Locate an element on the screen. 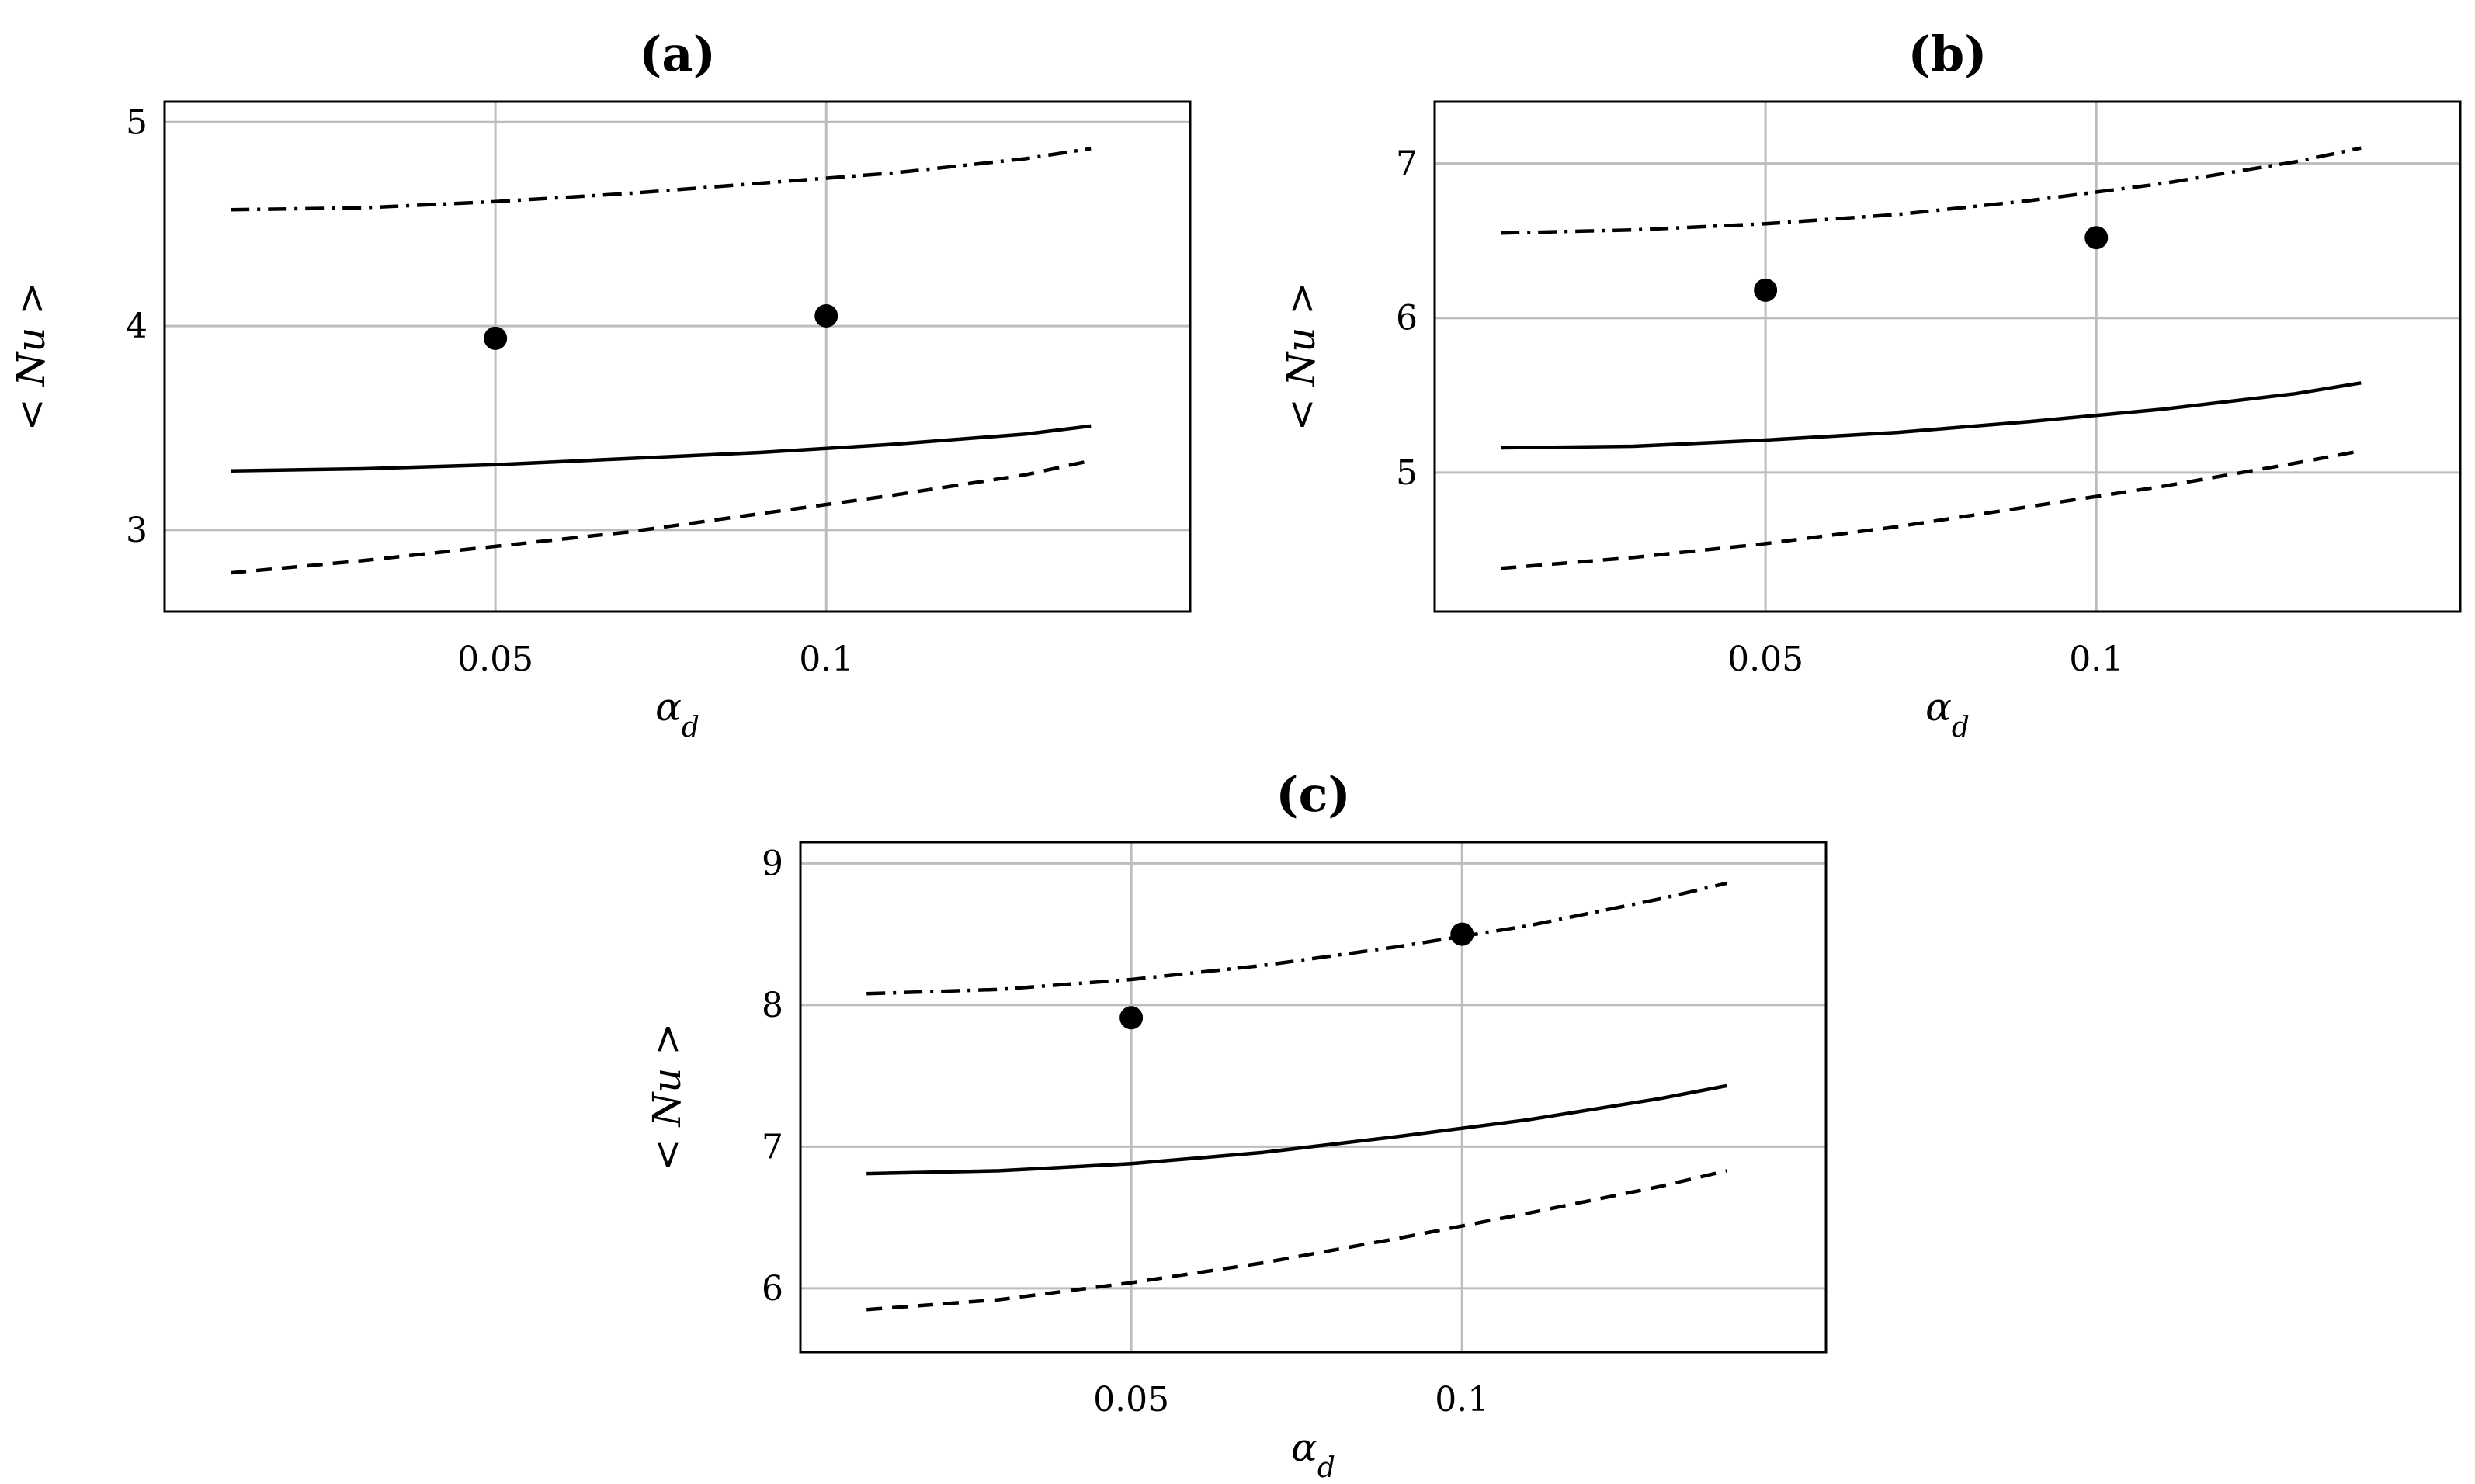 This screenshot has height=1484, width=2475. y-tick-label: 9 is located at coordinates (773, 863).